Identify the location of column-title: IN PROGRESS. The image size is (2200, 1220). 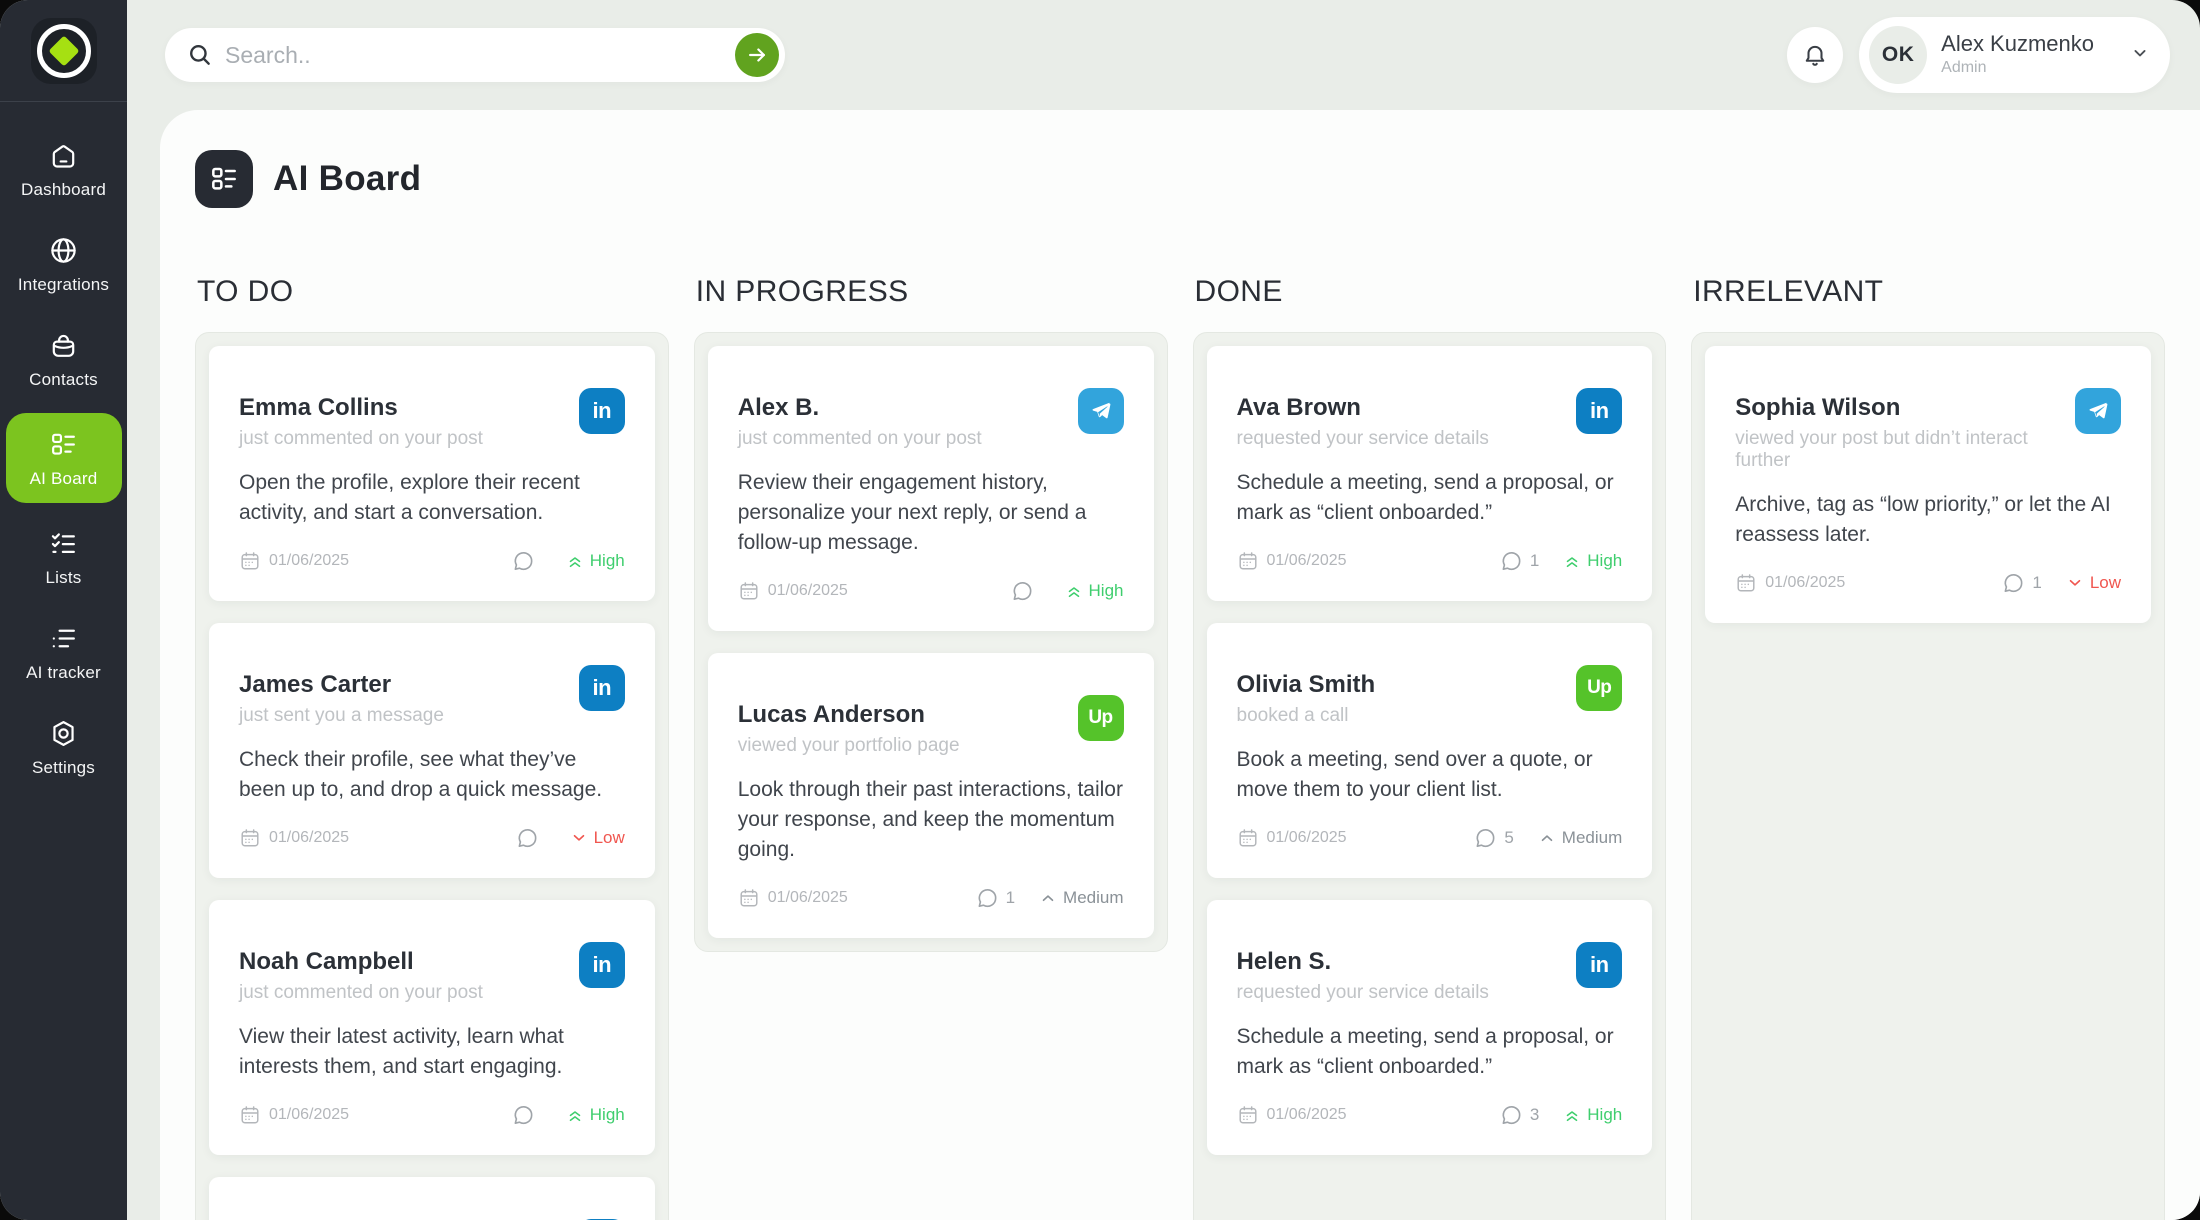
(802, 291).